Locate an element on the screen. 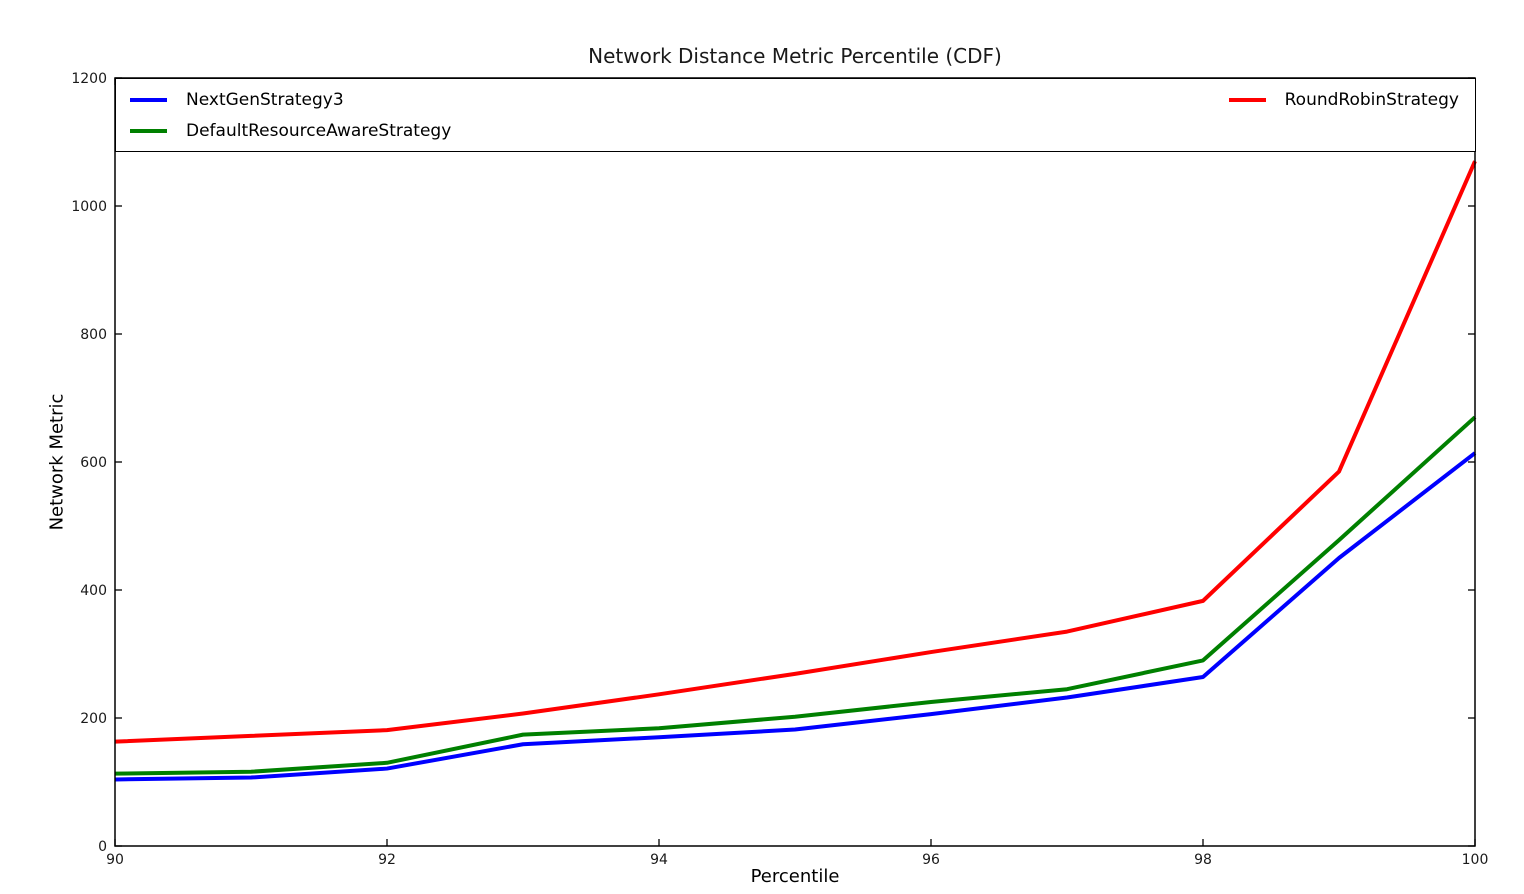 Image resolution: width=1524 pixels, height=894 pixels. legend-entry: RoundRobinStrategy is located at coordinates (1343, 99).